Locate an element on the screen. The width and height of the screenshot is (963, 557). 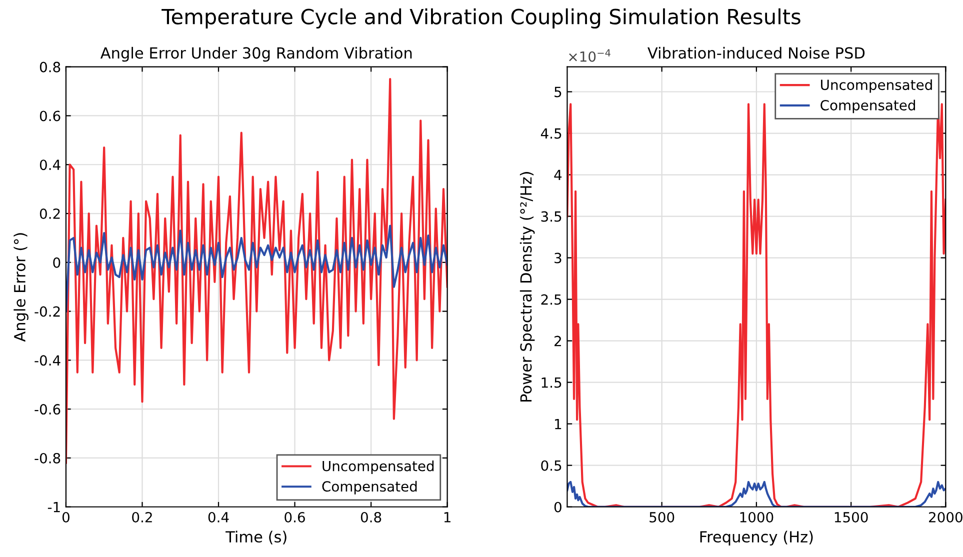
x-axis-title: Frequency (Hz) is located at coordinates (756, 538).